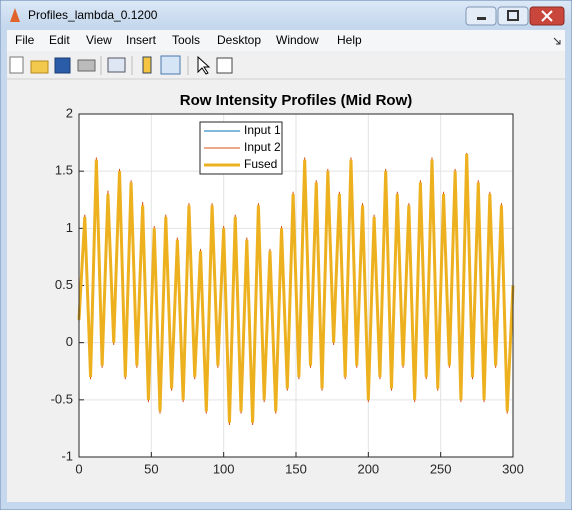 Image resolution: width=572 pixels, height=510 pixels. What do you see at coordinates (349, 40) in the screenshot?
I see `menu-item: Help` at bounding box center [349, 40].